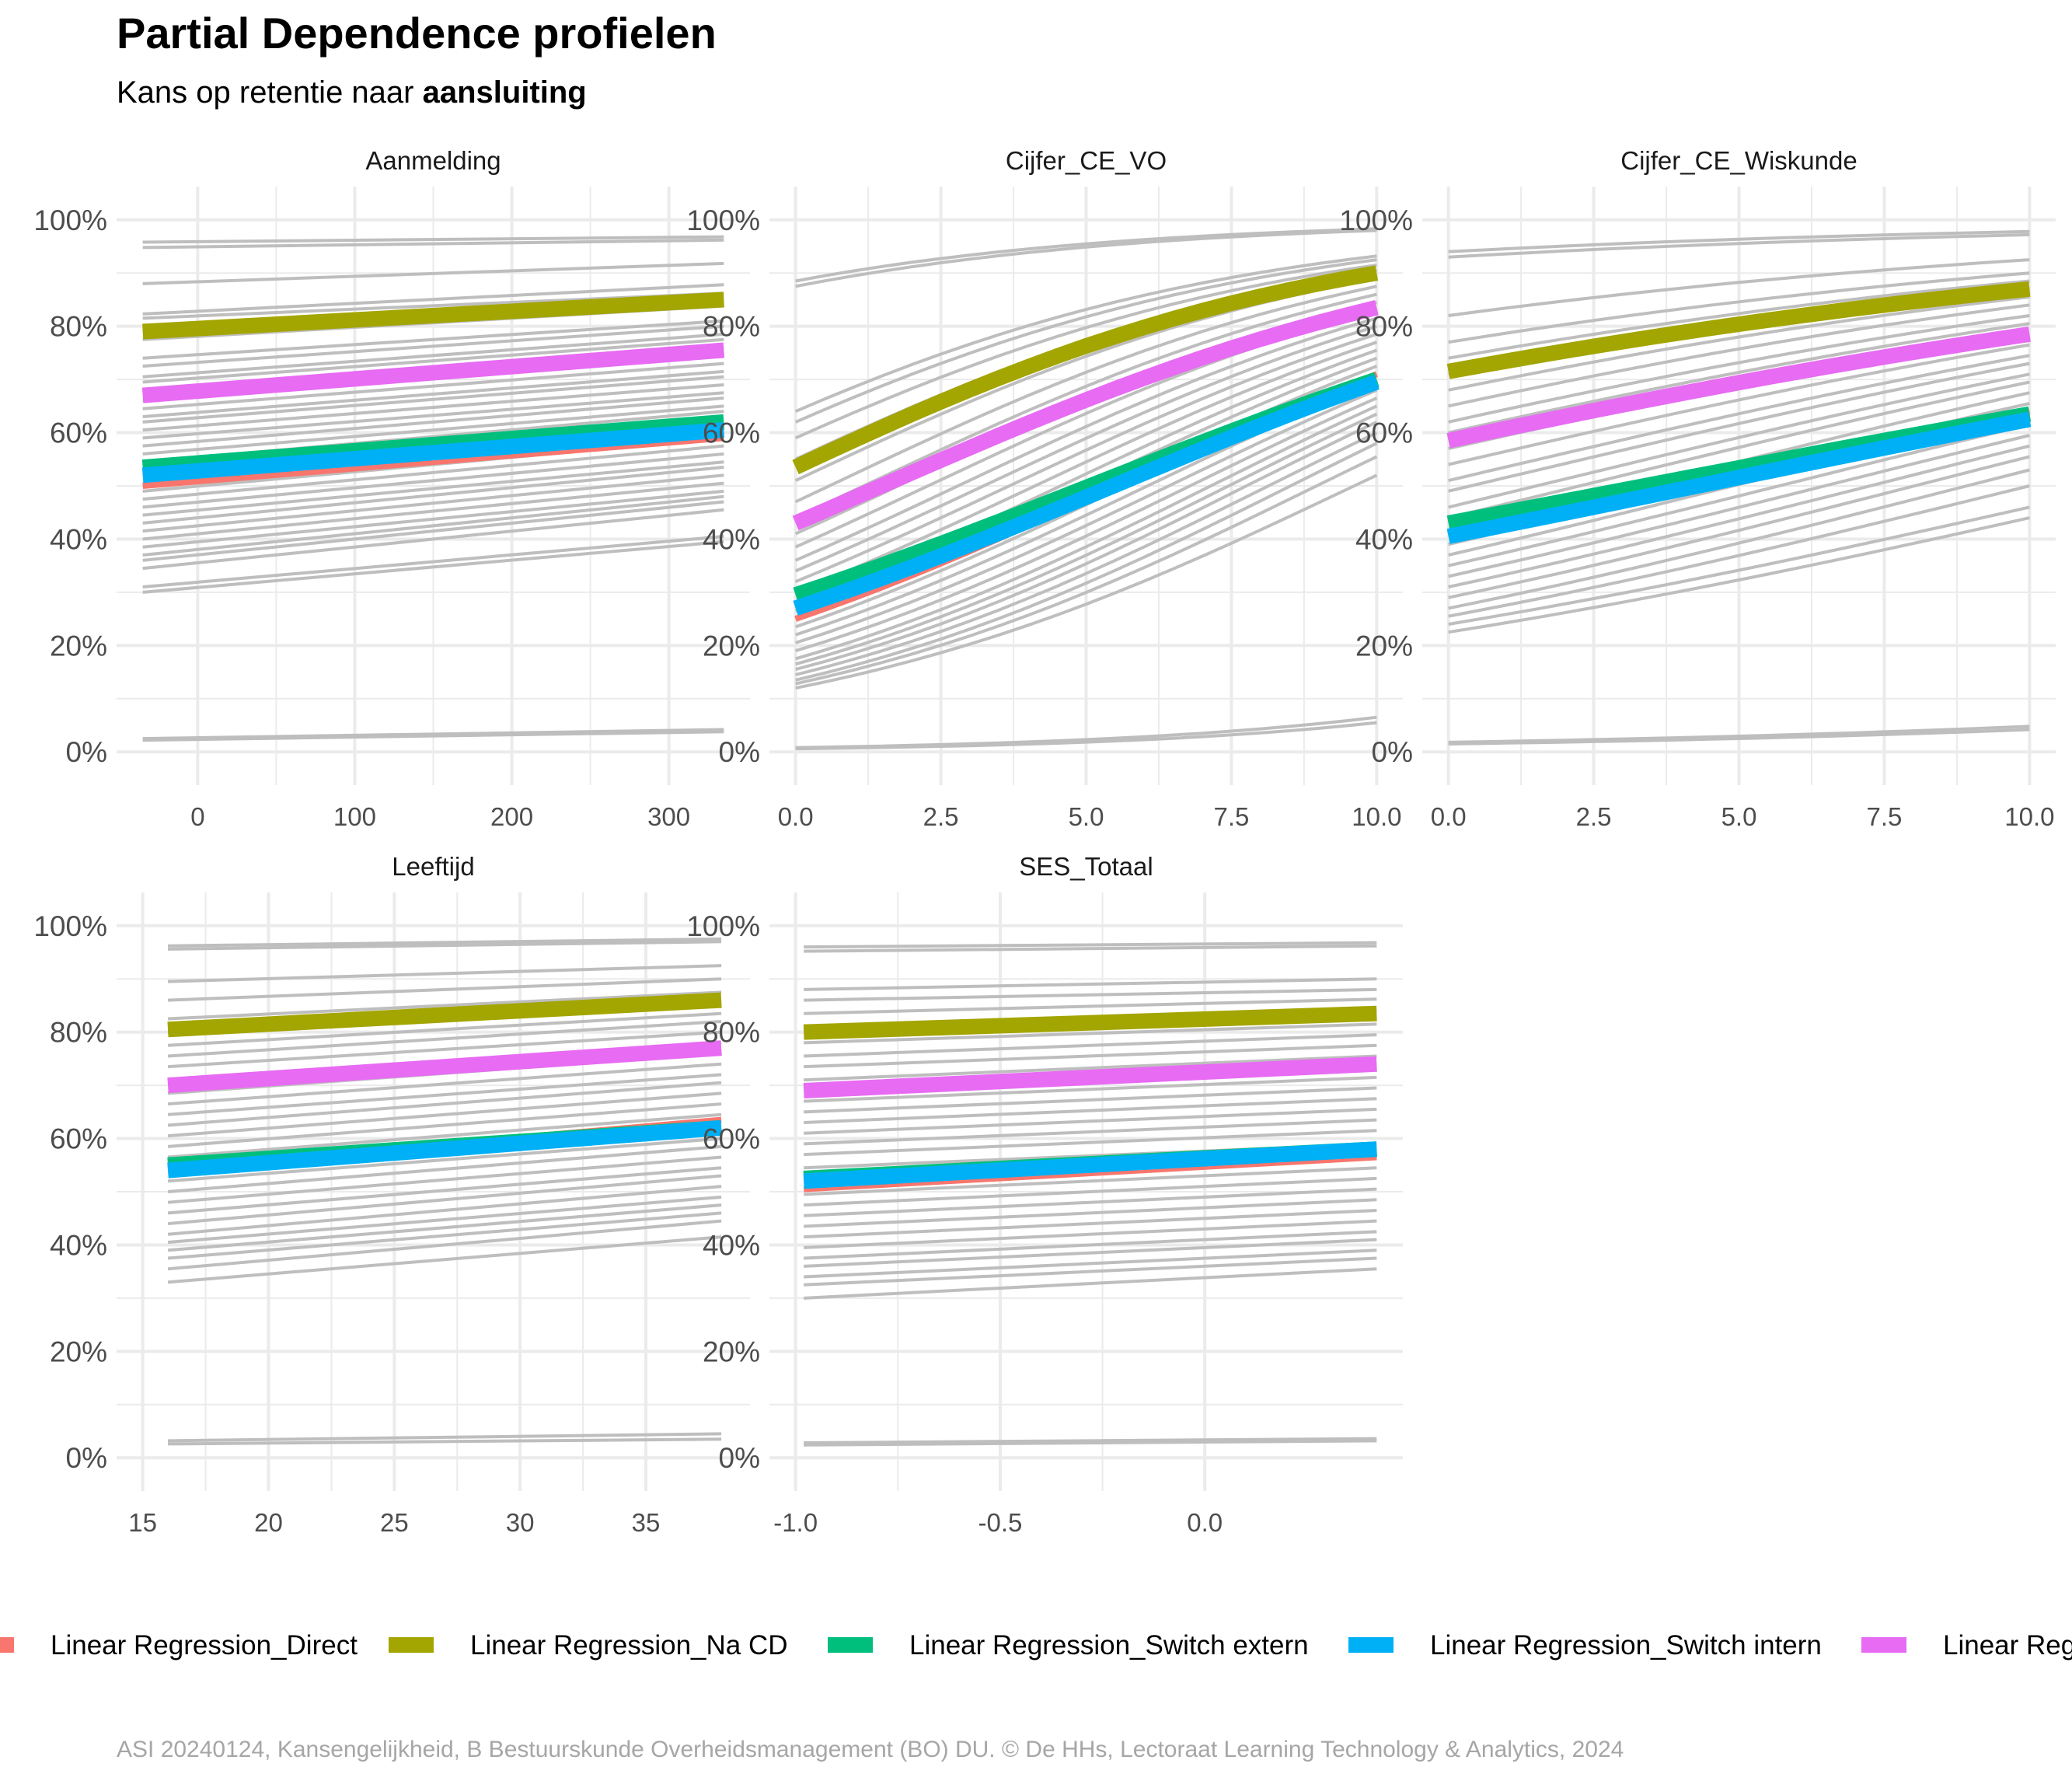 The image size is (2072, 1781). Describe the element at coordinates (629, 1645) in the screenshot. I see `legend-label: Linear Regression_Na CD` at that location.